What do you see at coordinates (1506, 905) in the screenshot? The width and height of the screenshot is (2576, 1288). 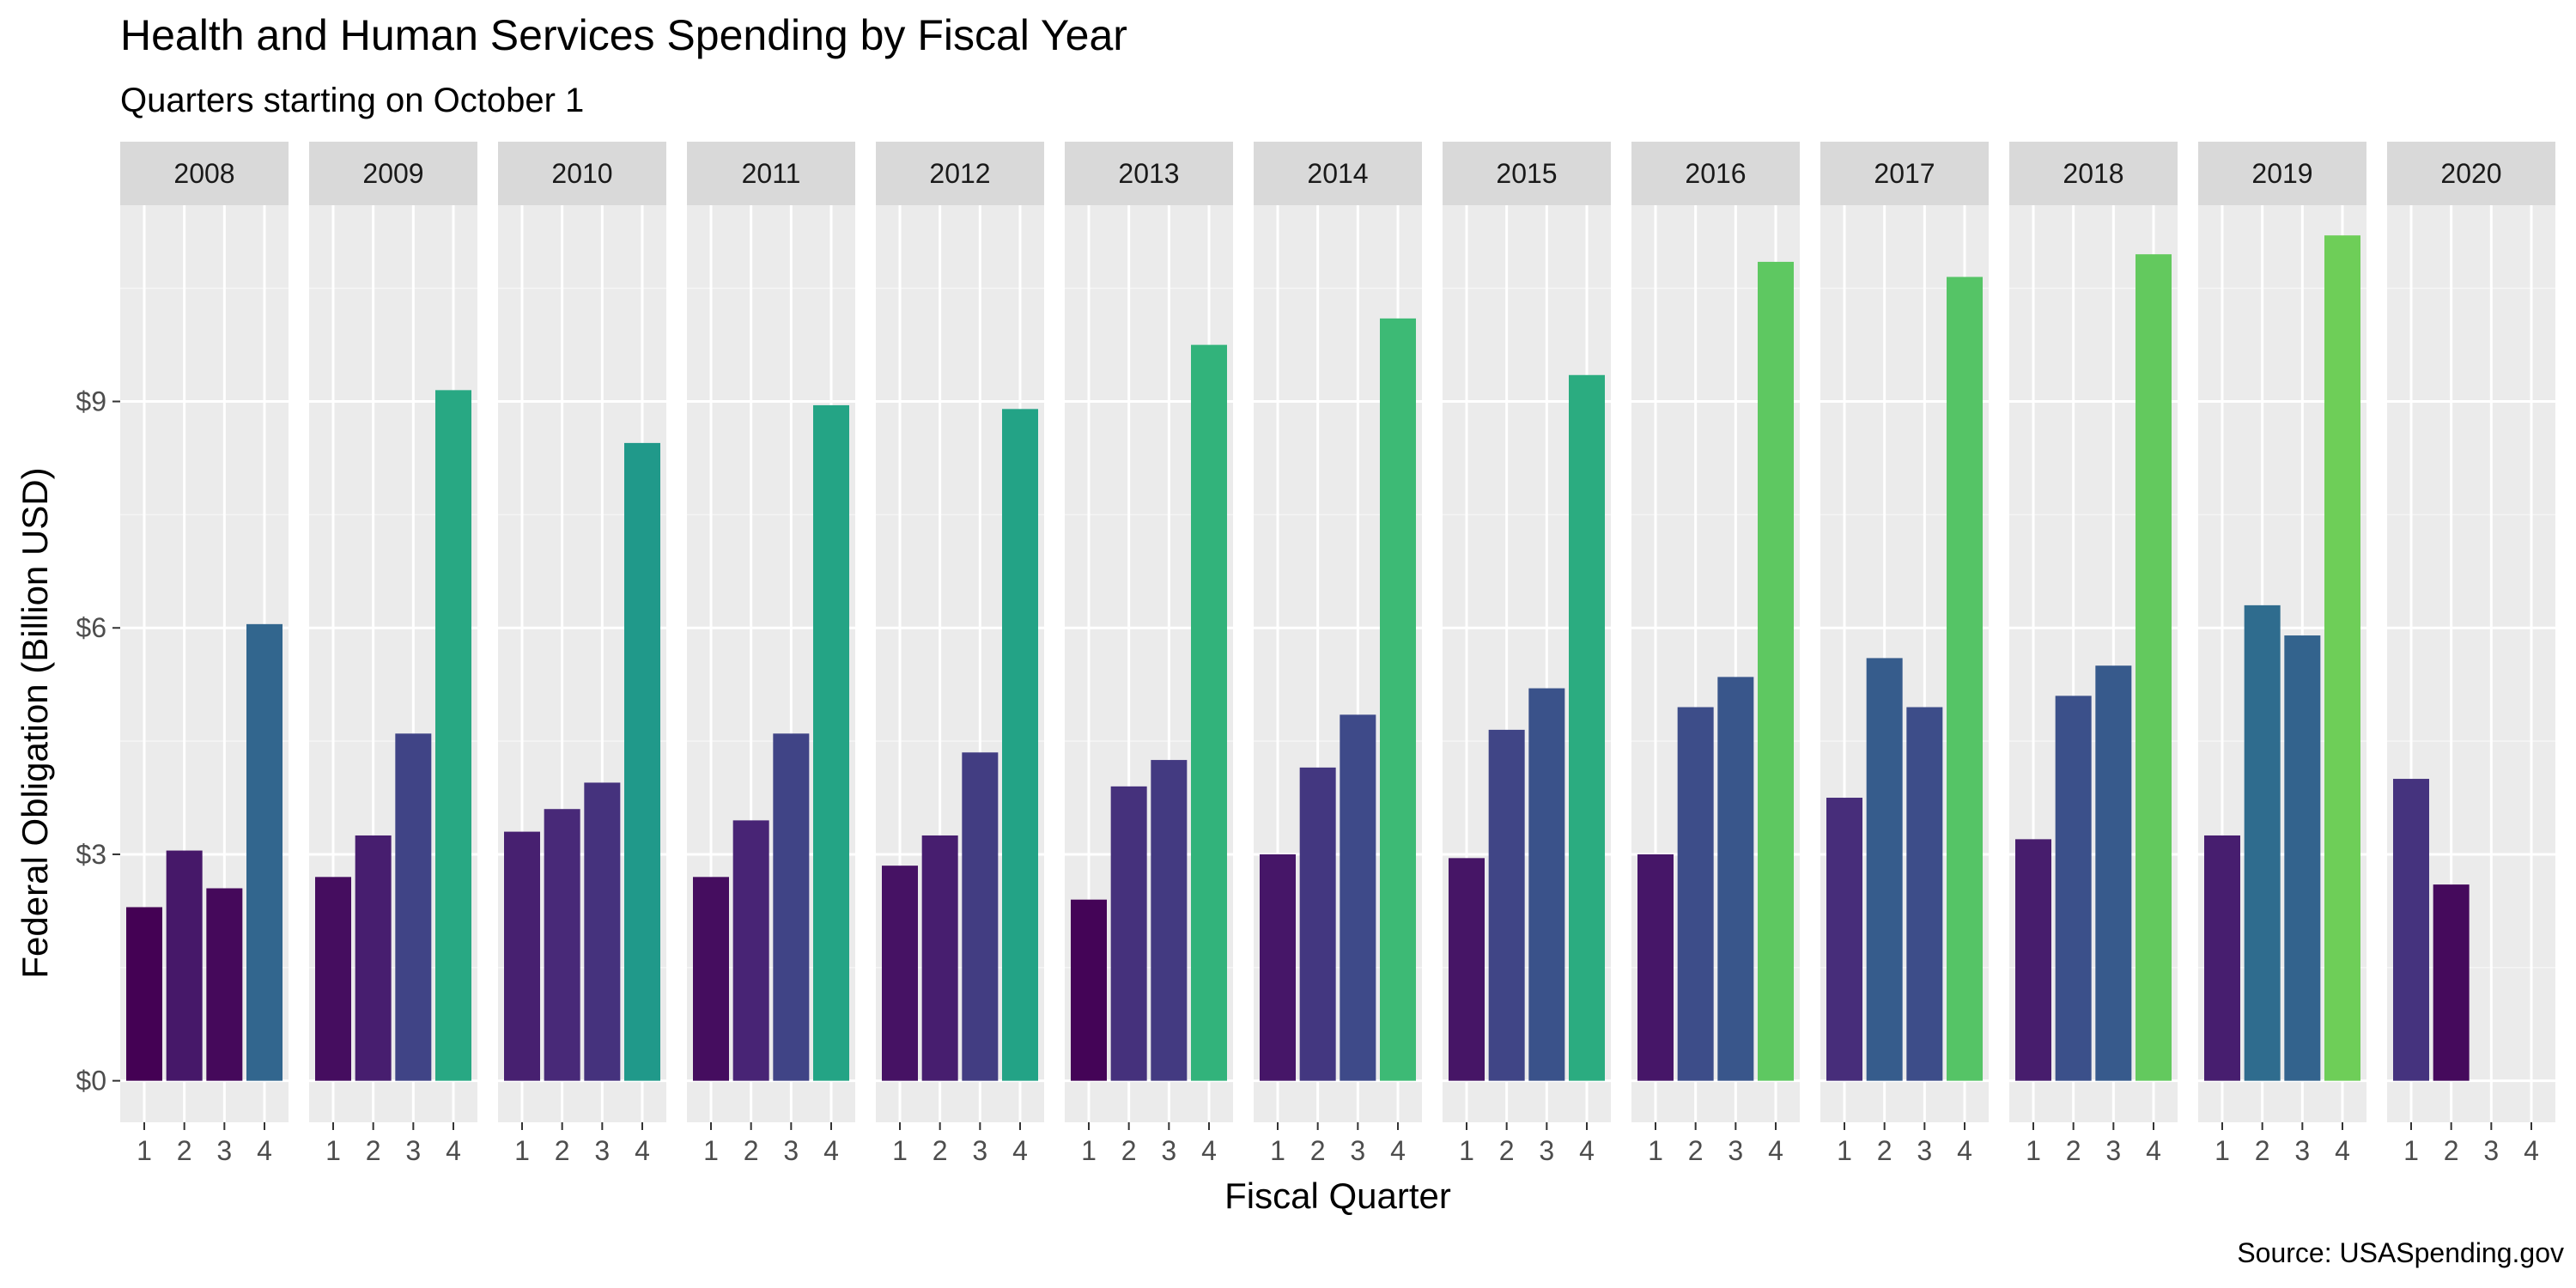 I see `bar-2015-q2` at bounding box center [1506, 905].